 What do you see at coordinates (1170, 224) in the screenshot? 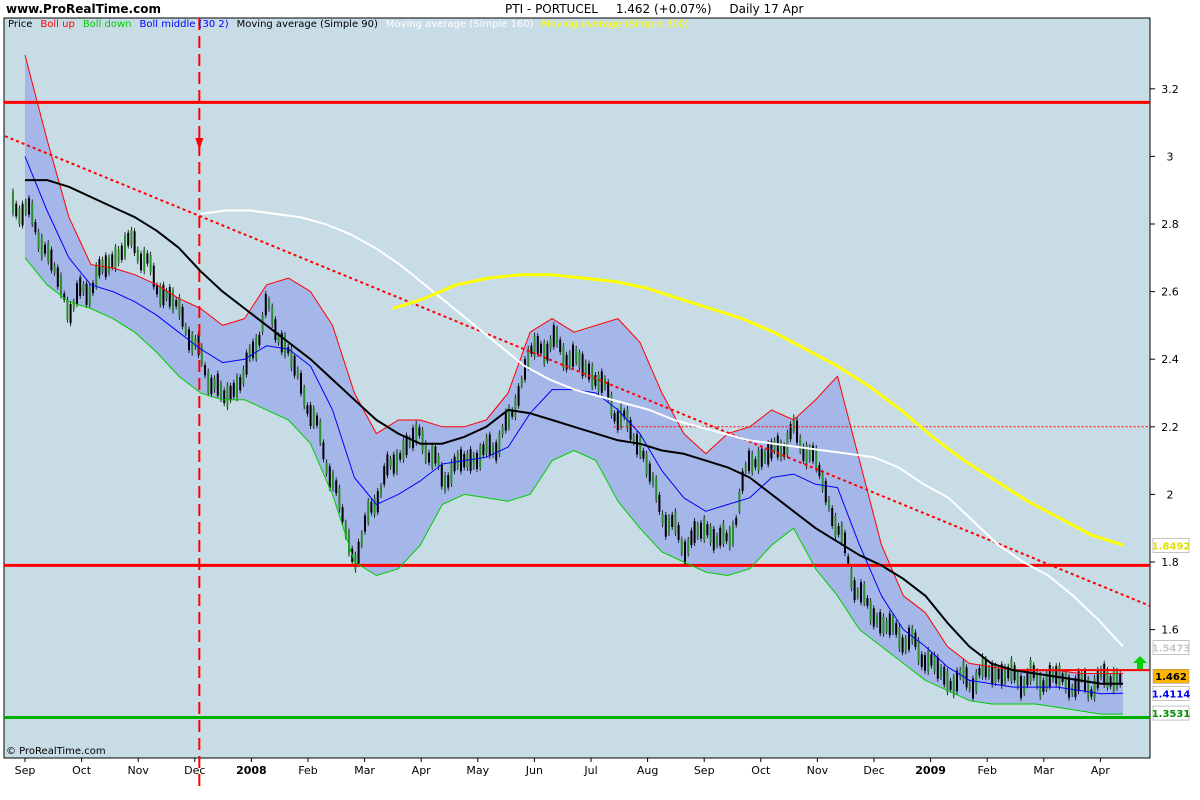
I see `y-tick-label: 2.8` at bounding box center [1170, 224].